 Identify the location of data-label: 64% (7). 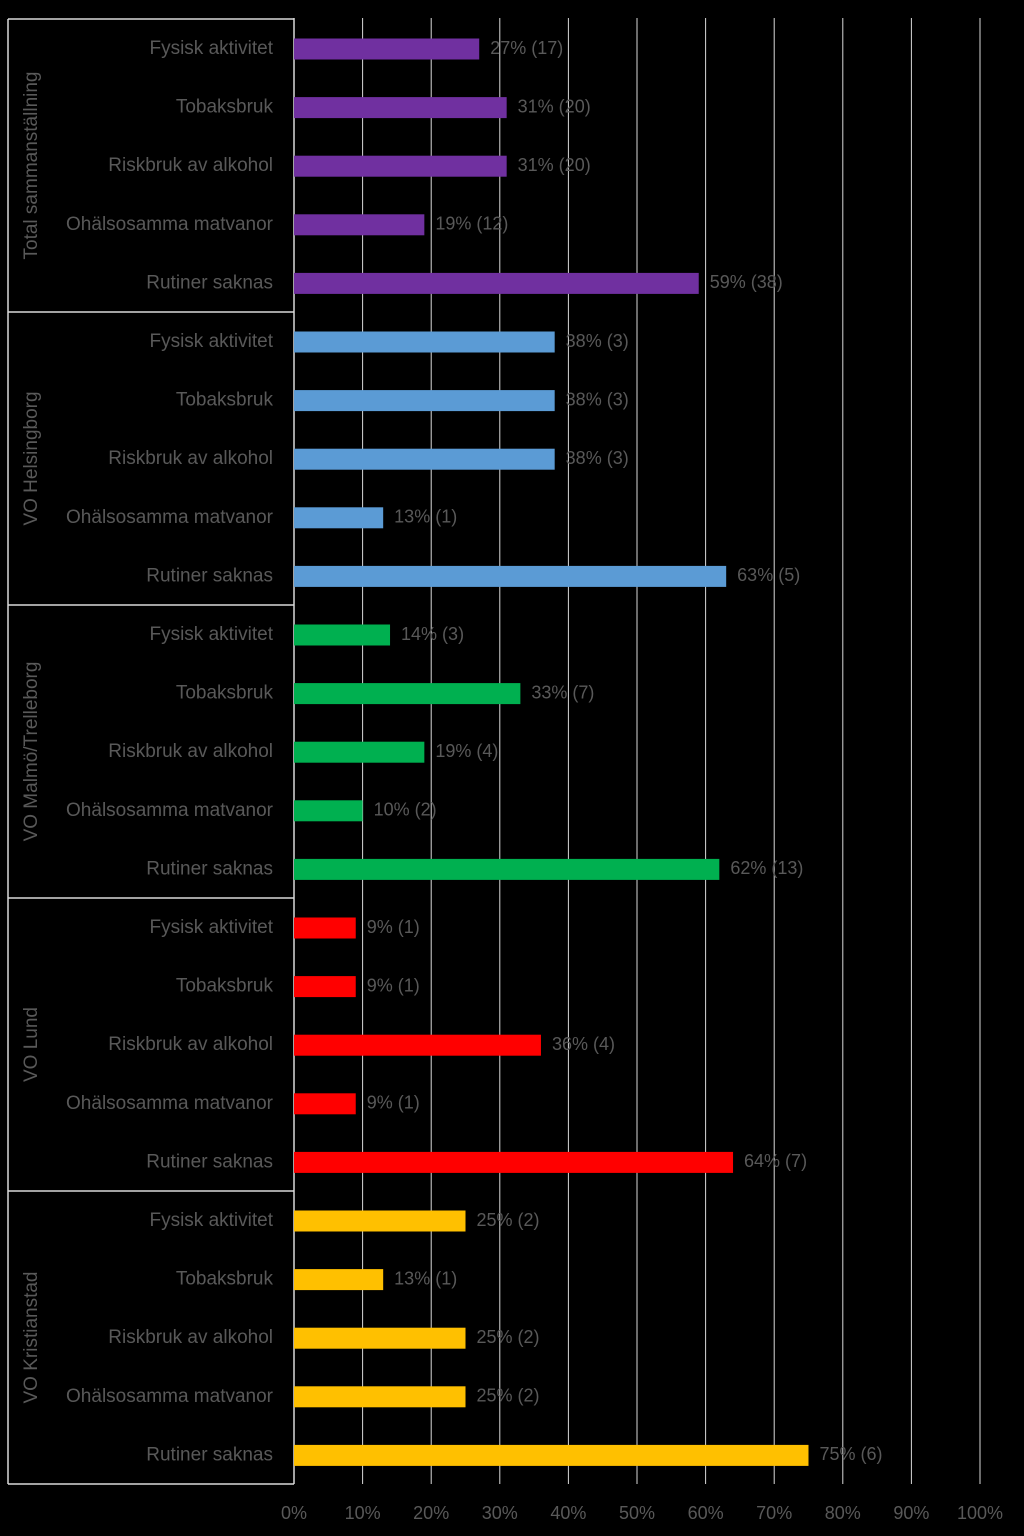
(775, 1161).